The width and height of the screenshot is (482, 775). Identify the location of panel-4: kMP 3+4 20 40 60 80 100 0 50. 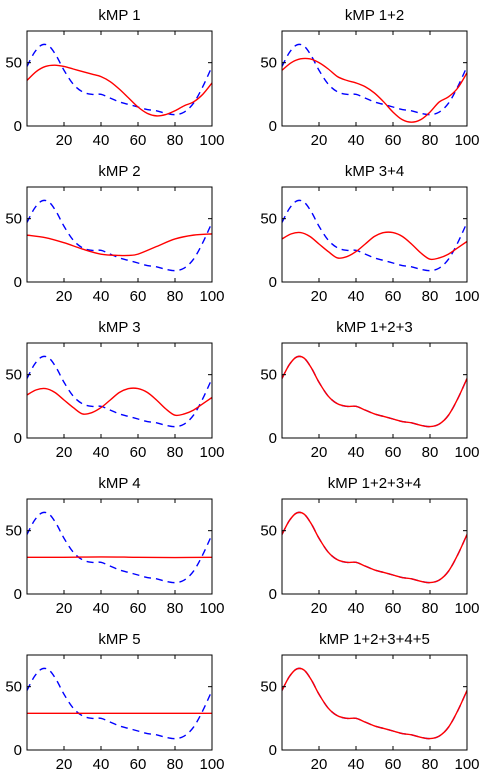
(369, 234).